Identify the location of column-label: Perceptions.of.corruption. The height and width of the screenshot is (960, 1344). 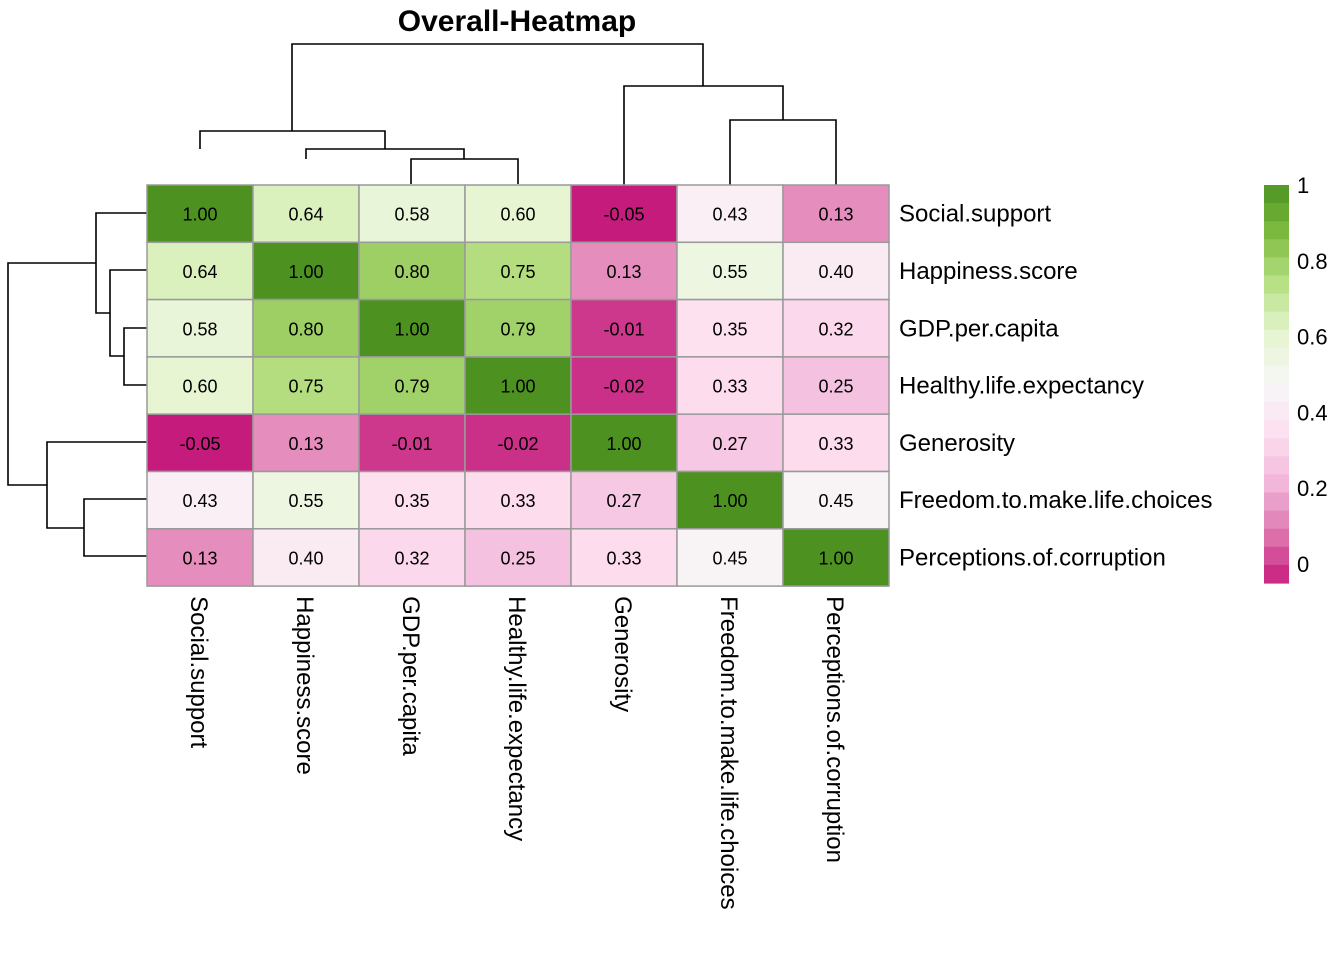
(834, 729).